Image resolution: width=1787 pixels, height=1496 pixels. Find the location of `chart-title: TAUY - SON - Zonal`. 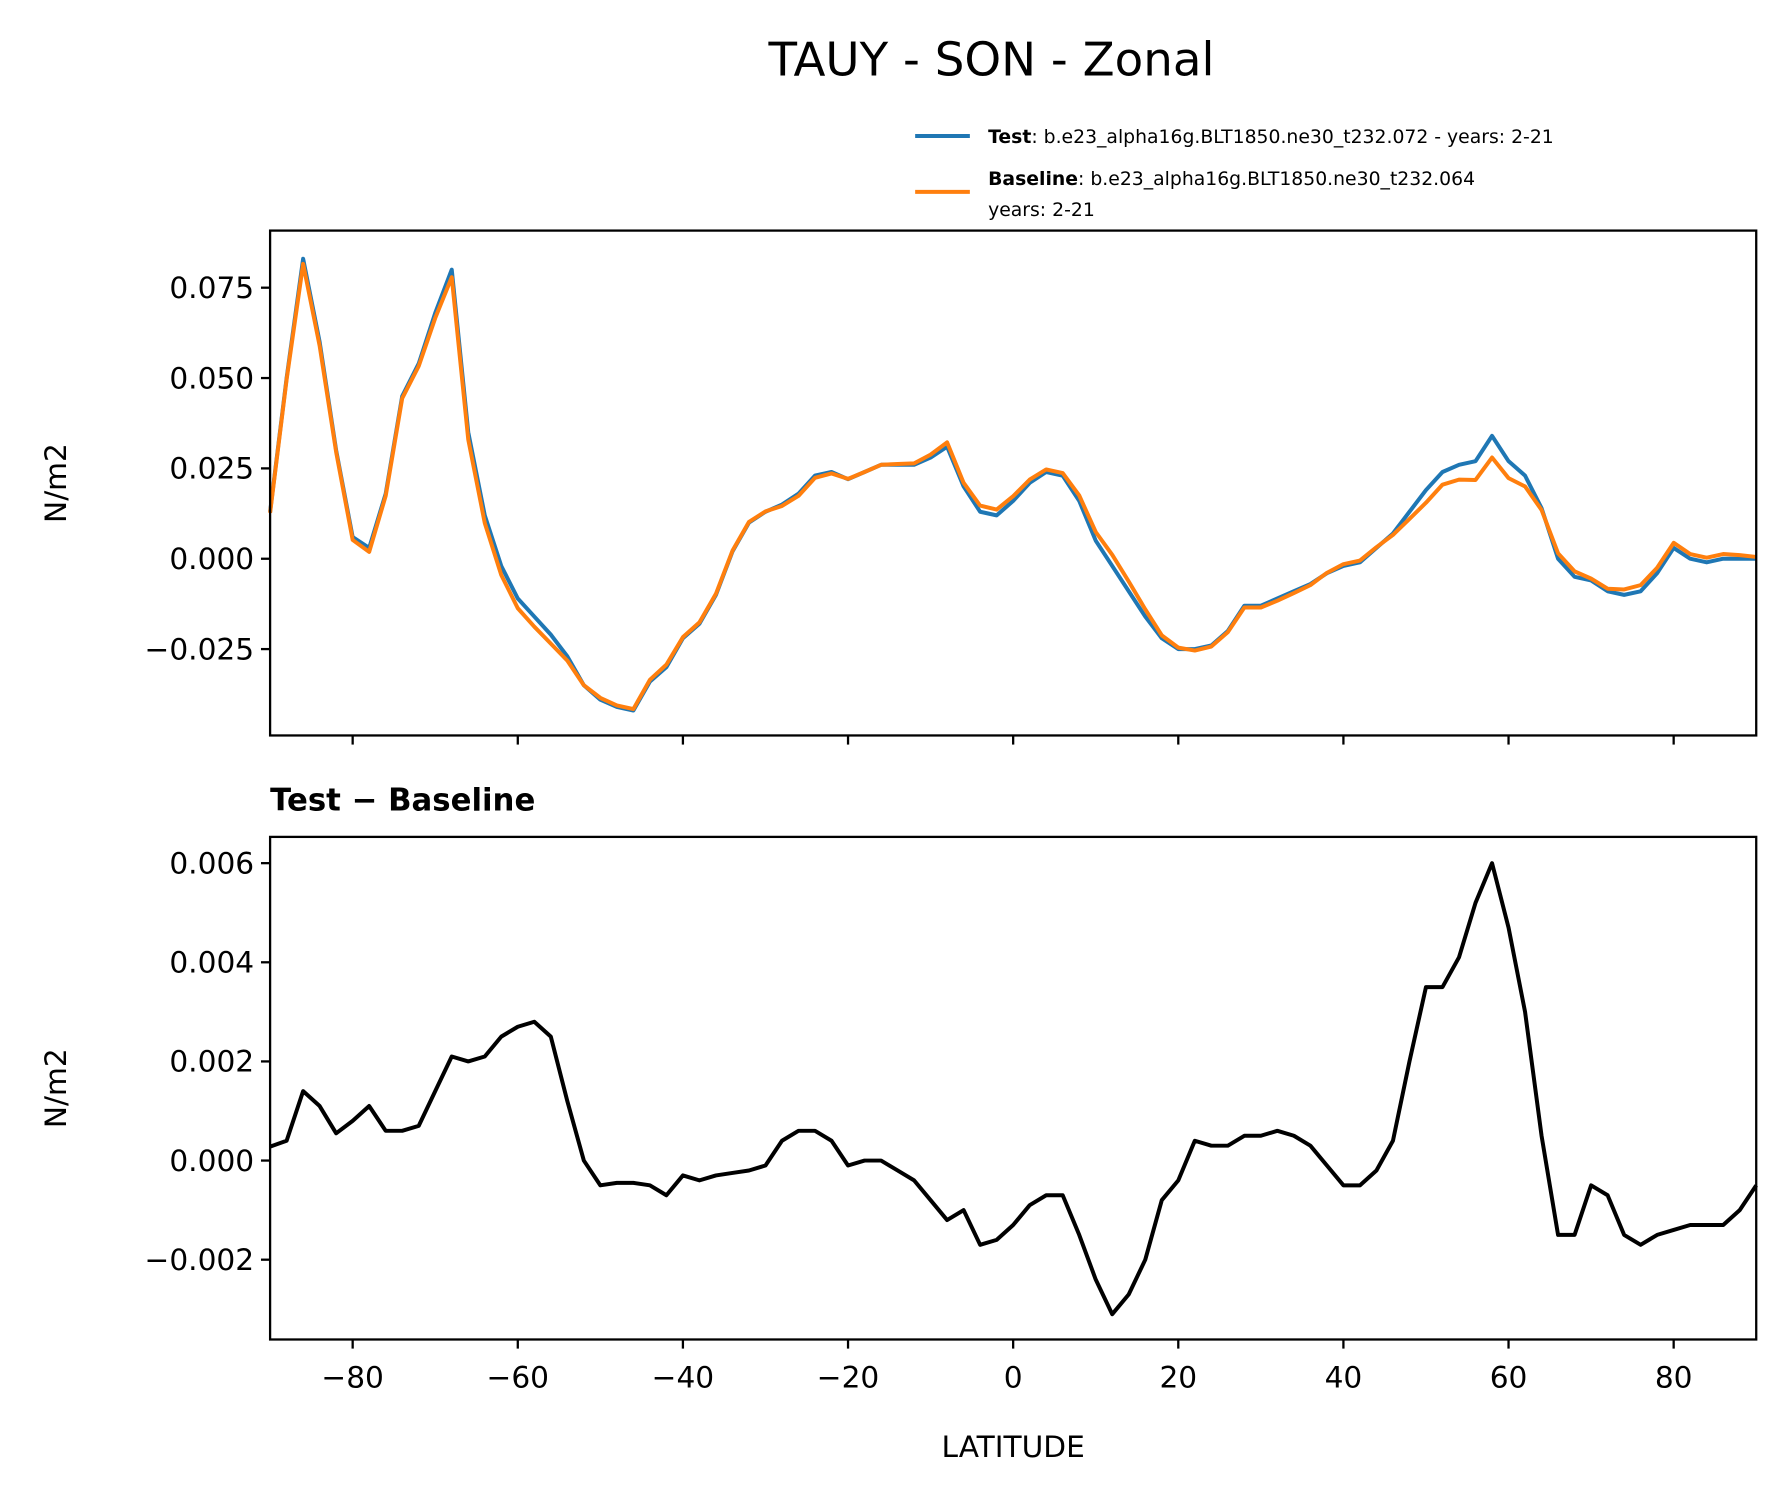

chart-title: TAUY - SON - Zonal is located at coordinates (991, 61).